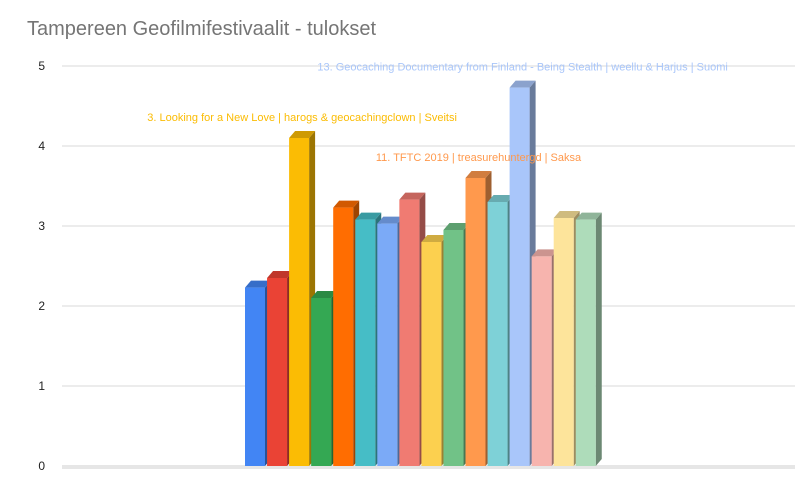  What do you see at coordinates (41, 66) in the screenshot?
I see `y-tick-label: 5` at bounding box center [41, 66].